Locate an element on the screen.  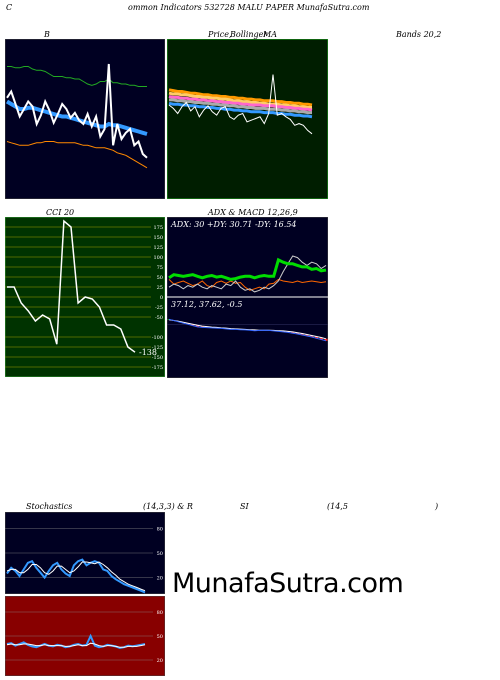
stoch-title: Stochastics is located at coordinates (49, 506).